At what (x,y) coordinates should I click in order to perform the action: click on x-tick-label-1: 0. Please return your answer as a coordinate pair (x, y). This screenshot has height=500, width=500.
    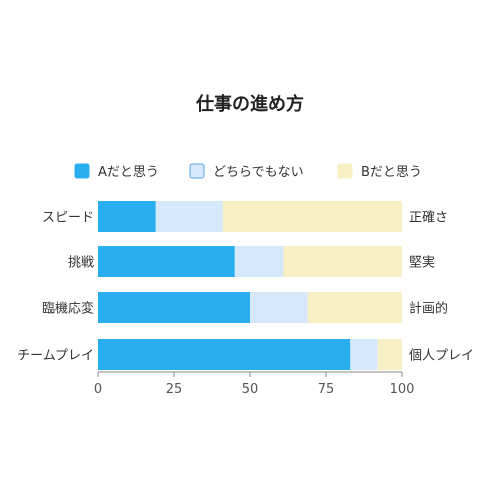
    Looking at the image, I should click on (98, 389).